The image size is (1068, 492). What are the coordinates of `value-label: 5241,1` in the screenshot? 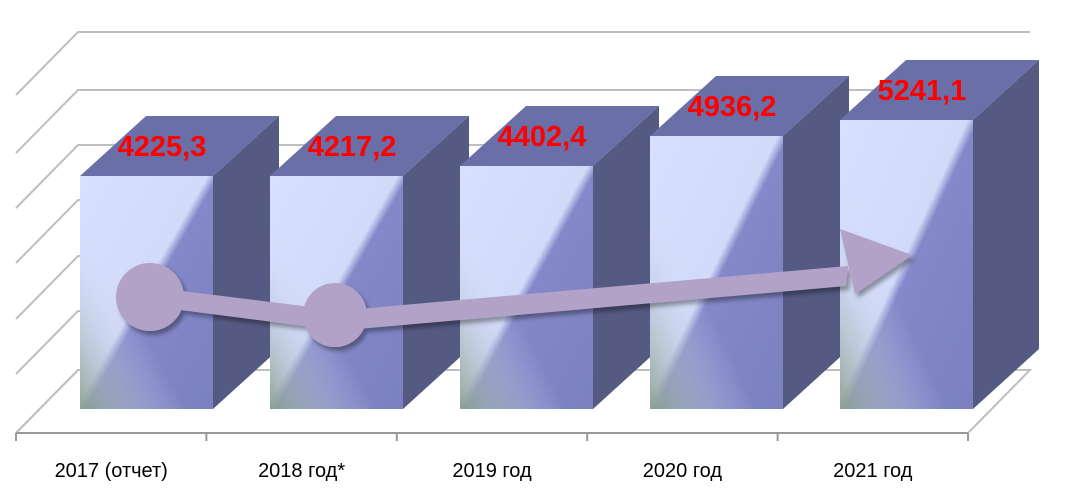 It's located at (922, 91).